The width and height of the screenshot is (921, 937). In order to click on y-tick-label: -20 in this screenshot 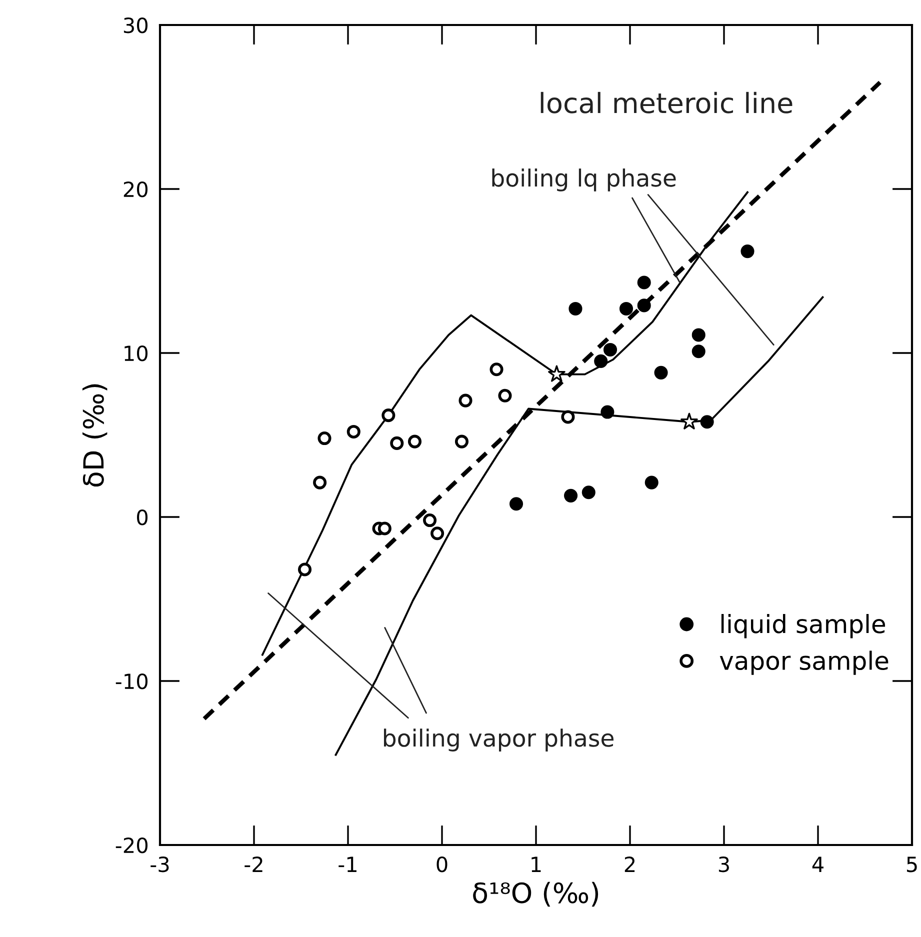, I will do `click(132, 845)`.